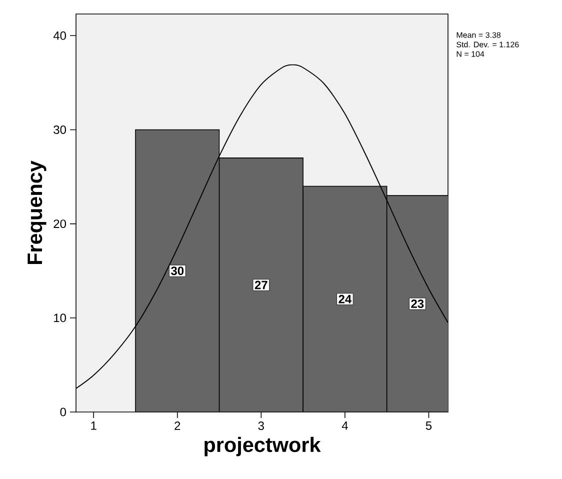 The width and height of the screenshot is (562, 479). What do you see at coordinates (60, 129) in the screenshot?
I see `y-tick-label: 30` at bounding box center [60, 129].